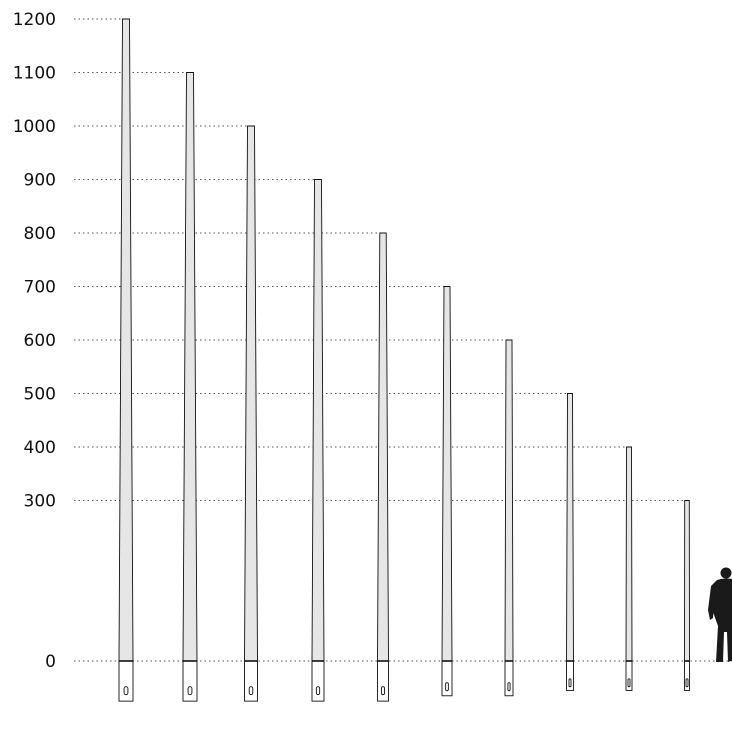 The width and height of the screenshot is (732, 736). I want to click on y-tick-label: 1100, so click(34, 74).